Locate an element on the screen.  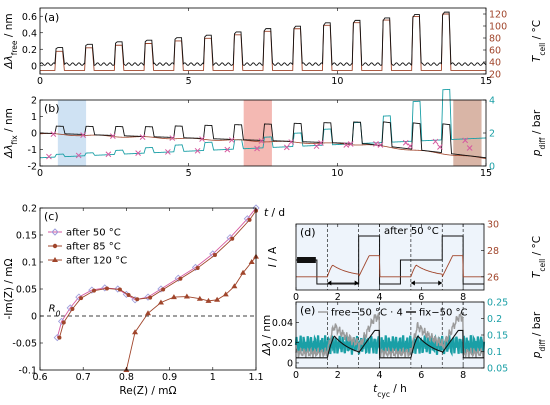
c-xtick-label: 0.8 is located at coordinates (126, 377).